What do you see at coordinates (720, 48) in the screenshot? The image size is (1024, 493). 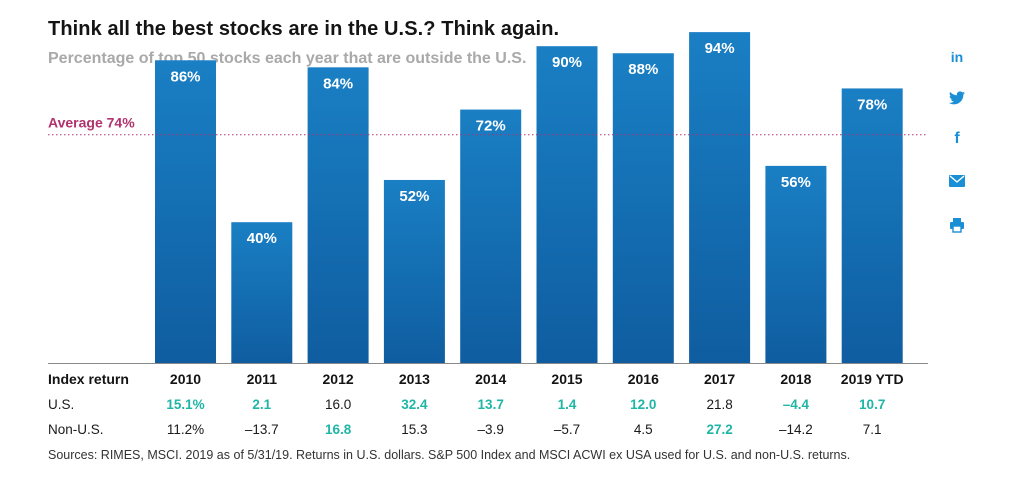 I see `bar-value-label: 94%` at bounding box center [720, 48].